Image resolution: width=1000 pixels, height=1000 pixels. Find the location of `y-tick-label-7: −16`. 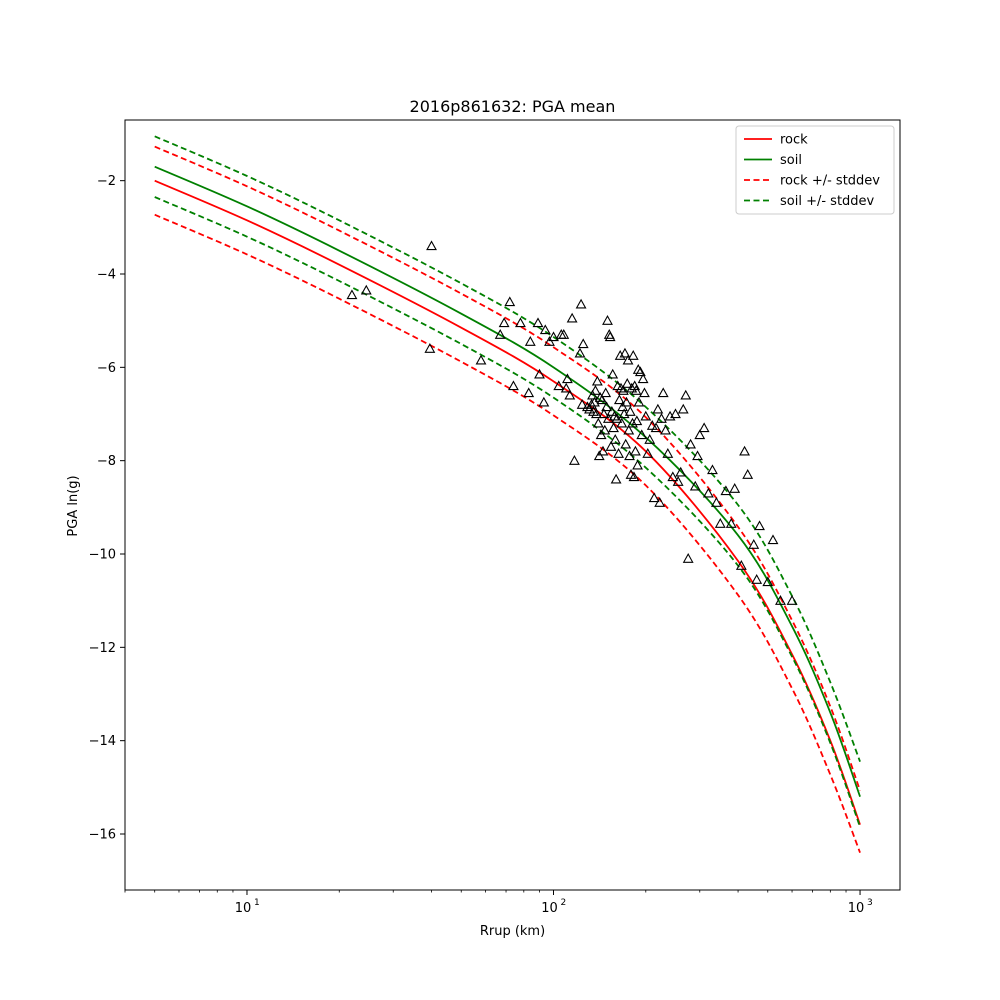

y-tick-label-7: −16 is located at coordinates (102, 835).